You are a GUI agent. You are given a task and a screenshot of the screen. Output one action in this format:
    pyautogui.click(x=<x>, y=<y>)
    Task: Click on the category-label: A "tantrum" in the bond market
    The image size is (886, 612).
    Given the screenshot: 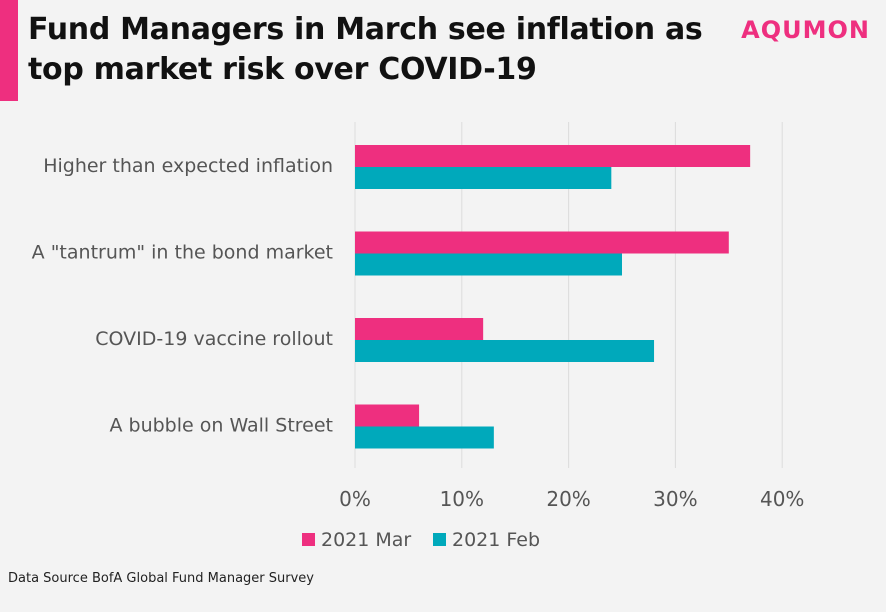 What is the action you would take?
    pyautogui.click(x=182, y=253)
    